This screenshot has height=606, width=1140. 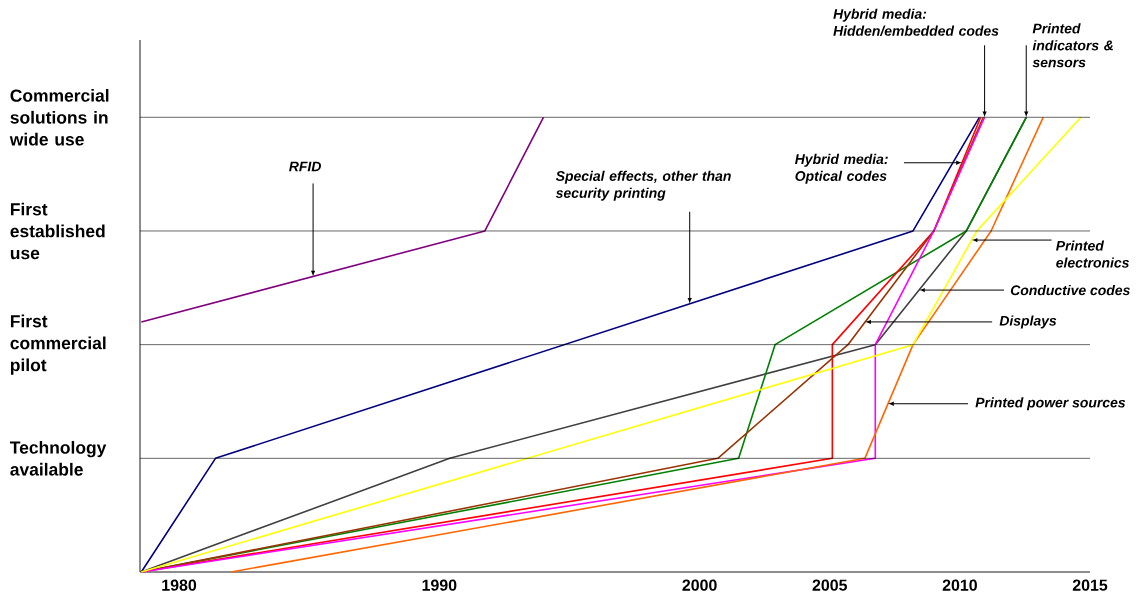 What do you see at coordinates (58, 344) in the screenshot?
I see `ref-line-label: First commercial pilot` at bounding box center [58, 344].